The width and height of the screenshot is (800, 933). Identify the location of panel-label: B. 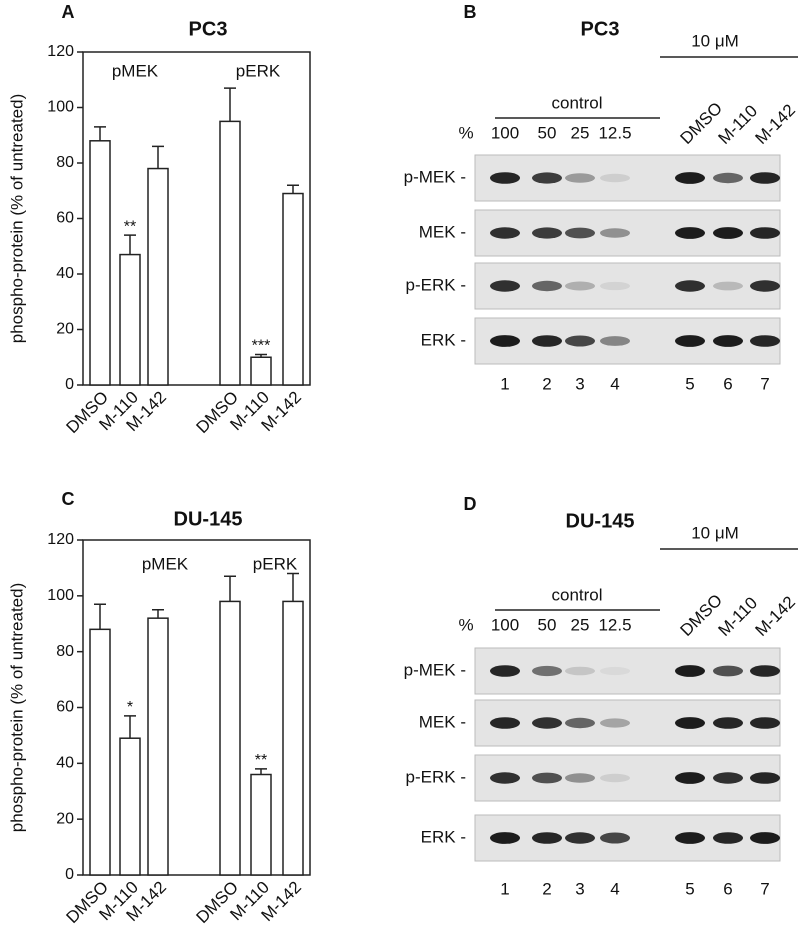
(470, 12).